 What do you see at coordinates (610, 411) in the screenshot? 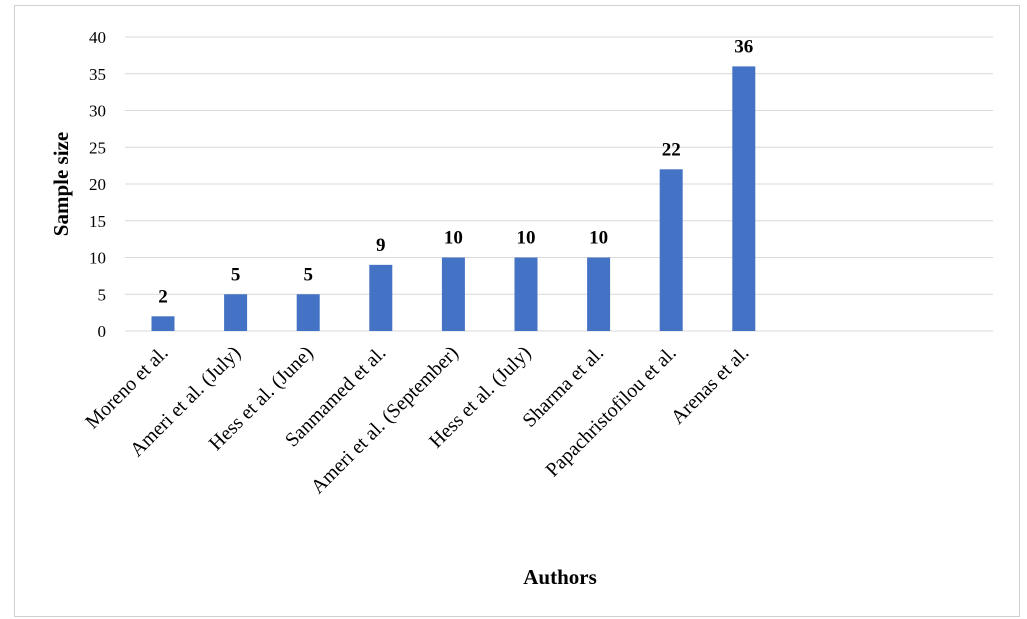
I see `x-category-label: Papachristofilou et al.` at bounding box center [610, 411].